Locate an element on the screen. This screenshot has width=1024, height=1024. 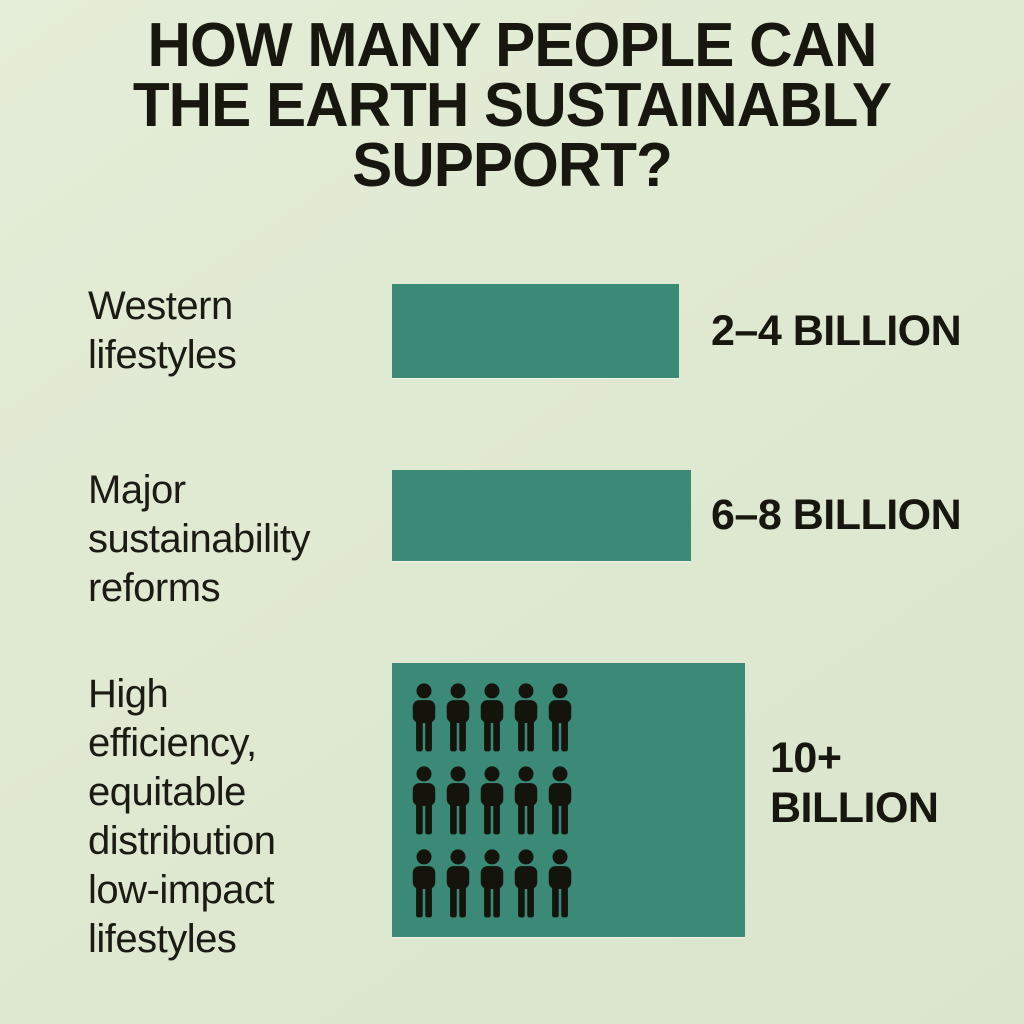
row-label-major-sustainability-reforms: Major sustainability reforms is located at coordinates (199, 539).